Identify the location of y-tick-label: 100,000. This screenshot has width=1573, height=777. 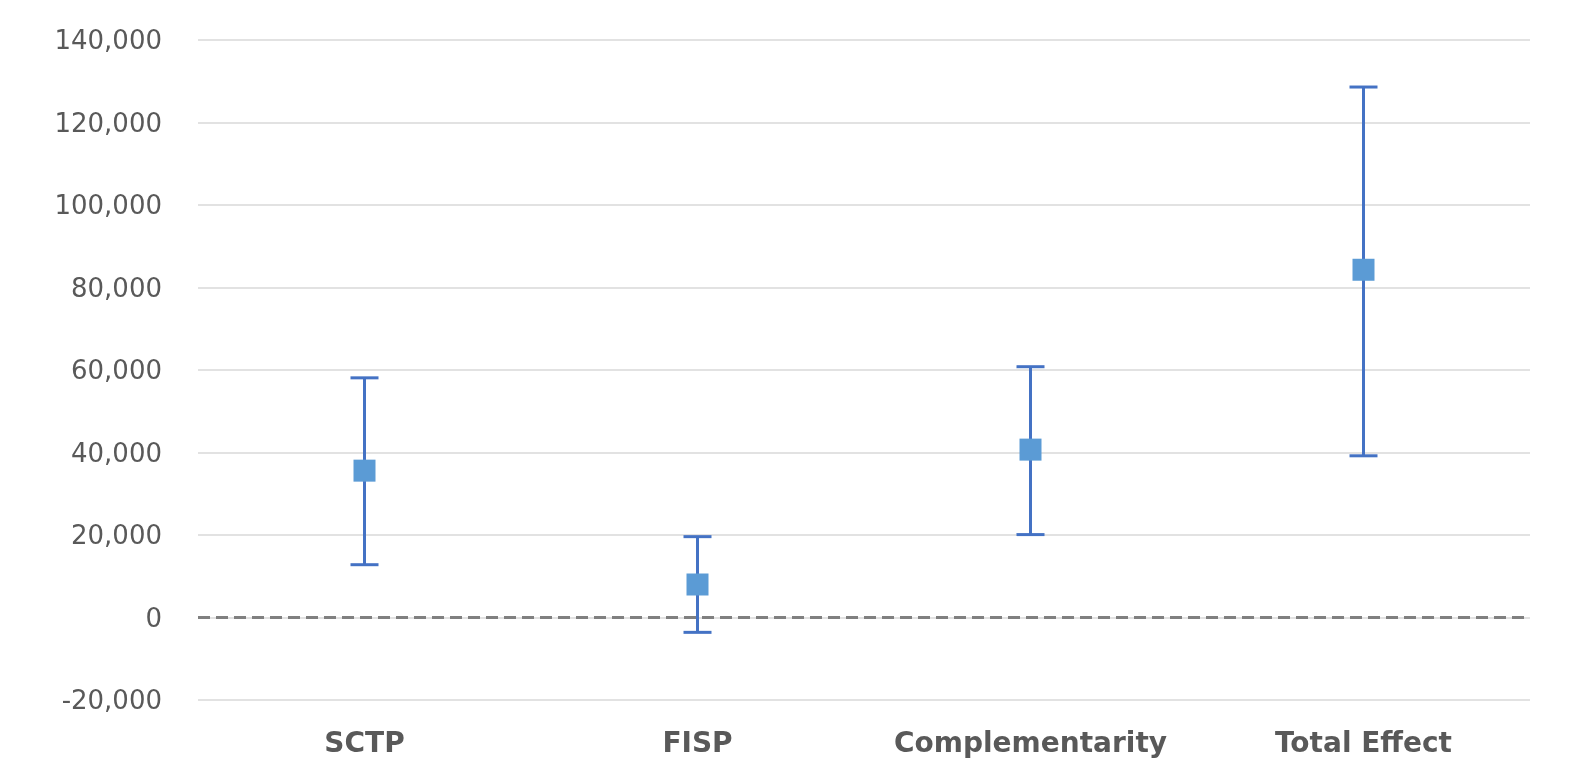
(108, 205).